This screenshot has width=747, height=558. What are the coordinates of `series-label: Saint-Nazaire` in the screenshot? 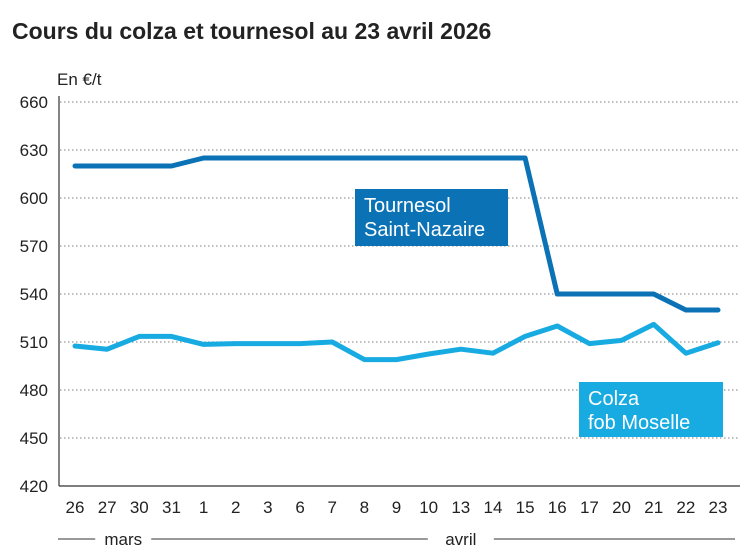 It's located at (424, 230).